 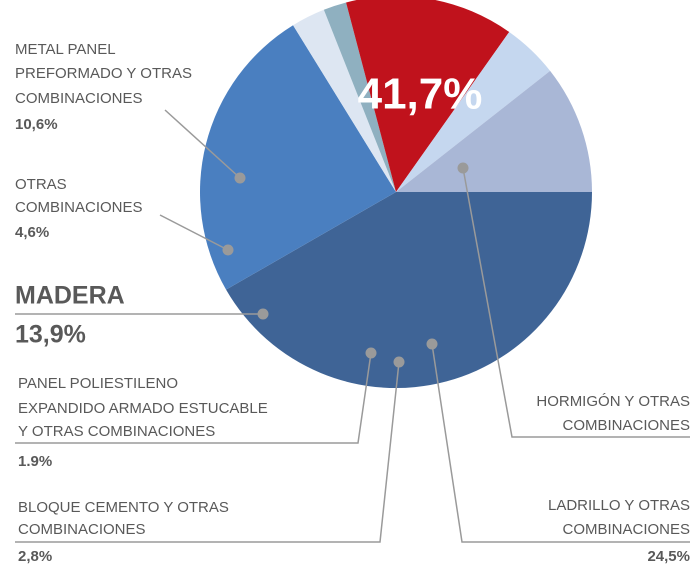 What do you see at coordinates (143, 408) in the screenshot?
I see `slice-label: EXPANDIDO ARMADO ESTUCABLE` at bounding box center [143, 408].